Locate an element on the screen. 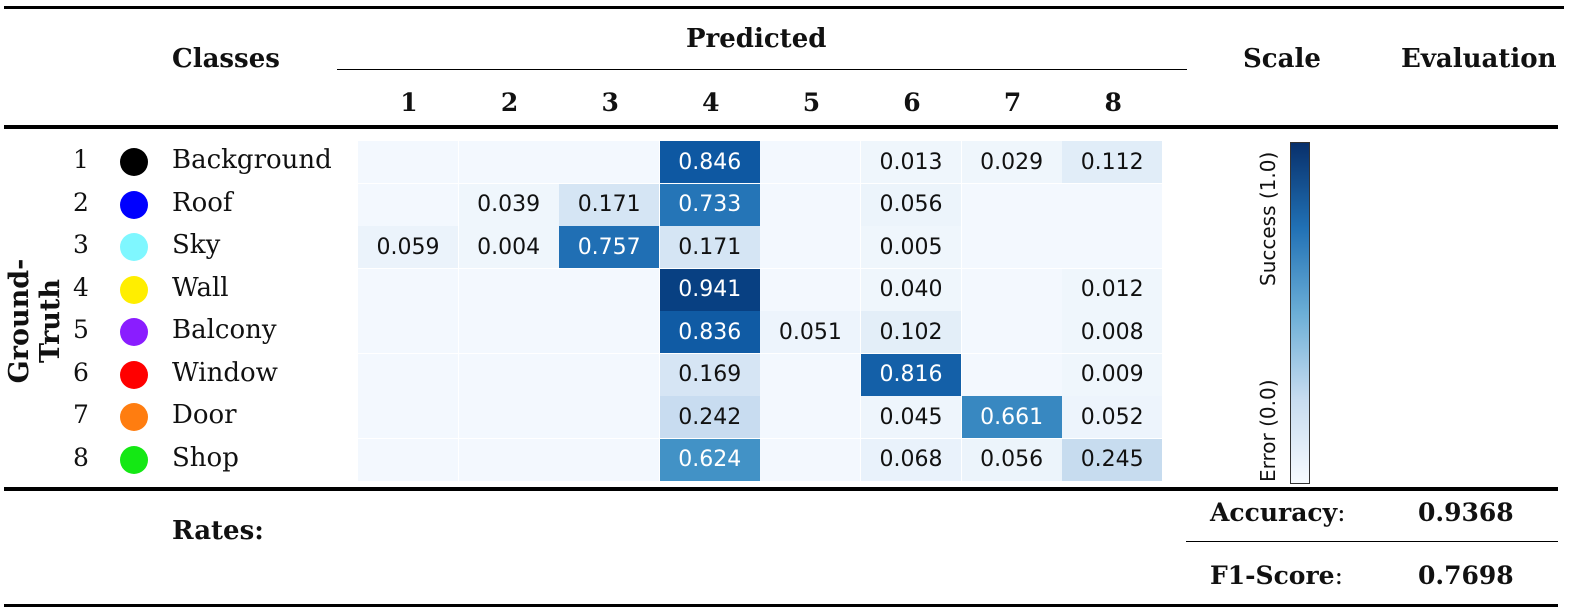  class-name: Door is located at coordinates (204, 415).